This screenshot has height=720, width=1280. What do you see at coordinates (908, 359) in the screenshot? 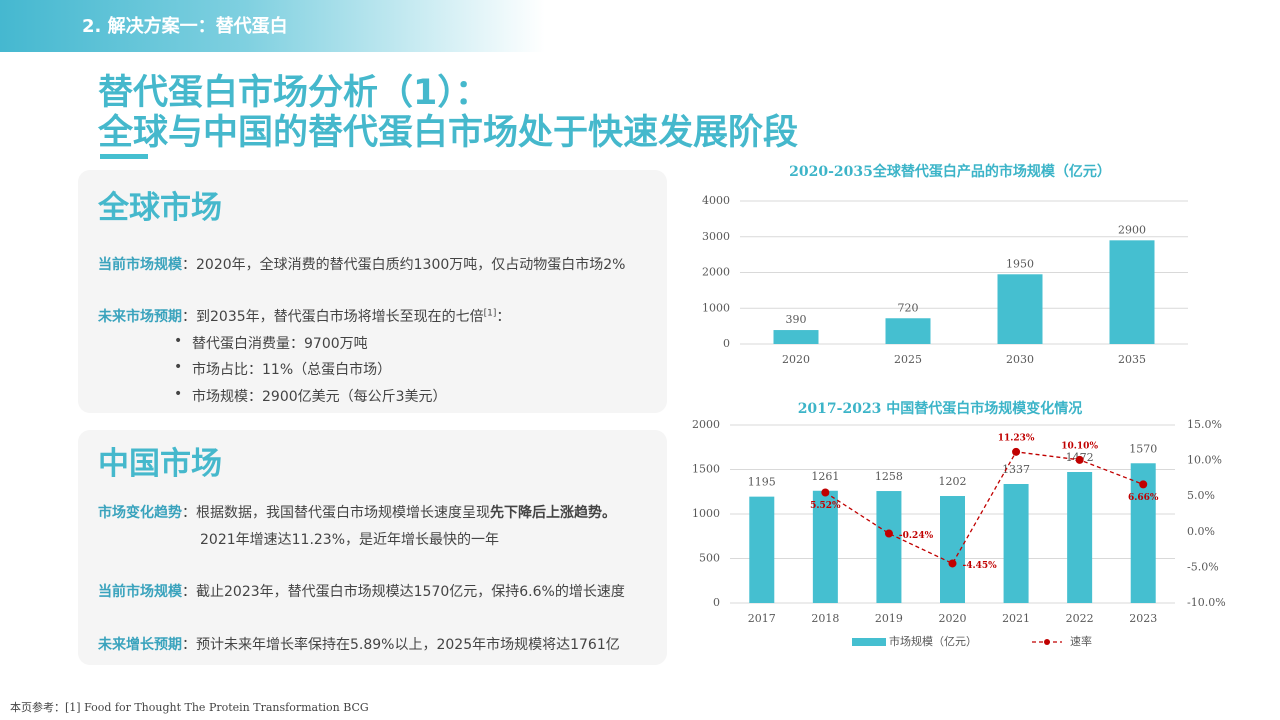
I see `x-tick-label: 2025` at bounding box center [908, 359].